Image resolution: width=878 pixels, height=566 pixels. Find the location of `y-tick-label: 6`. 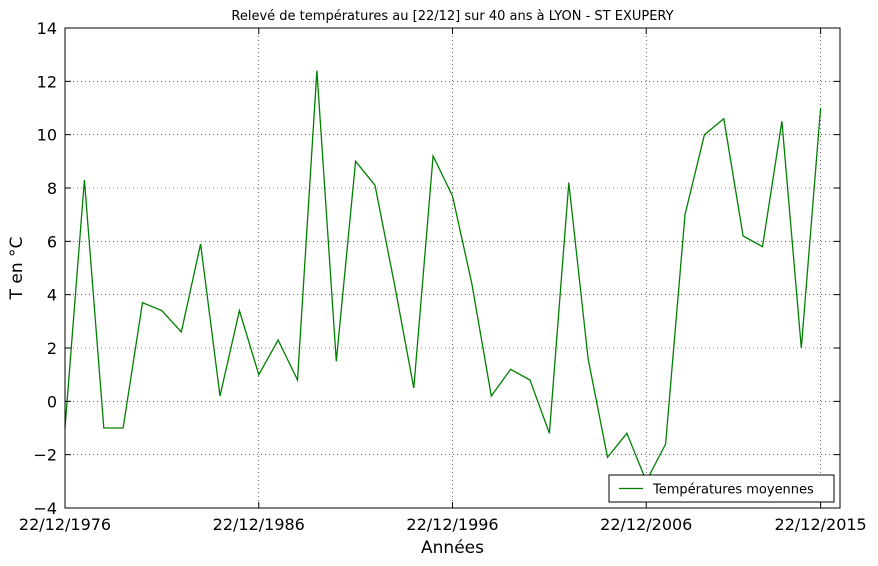

y-tick-label: 6 is located at coordinates (52, 241).